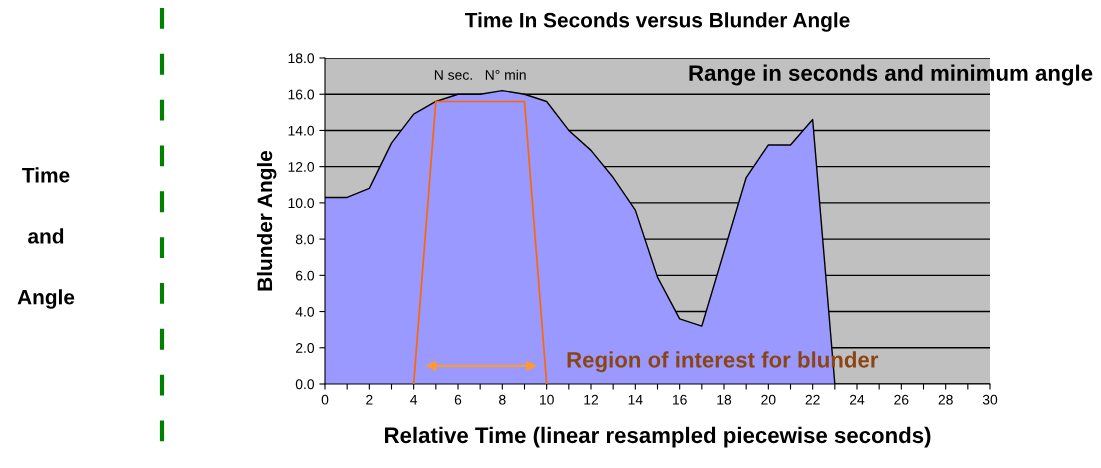  What do you see at coordinates (325, 399) in the screenshot?
I see `x-tick-label: 0` at bounding box center [325, 399].